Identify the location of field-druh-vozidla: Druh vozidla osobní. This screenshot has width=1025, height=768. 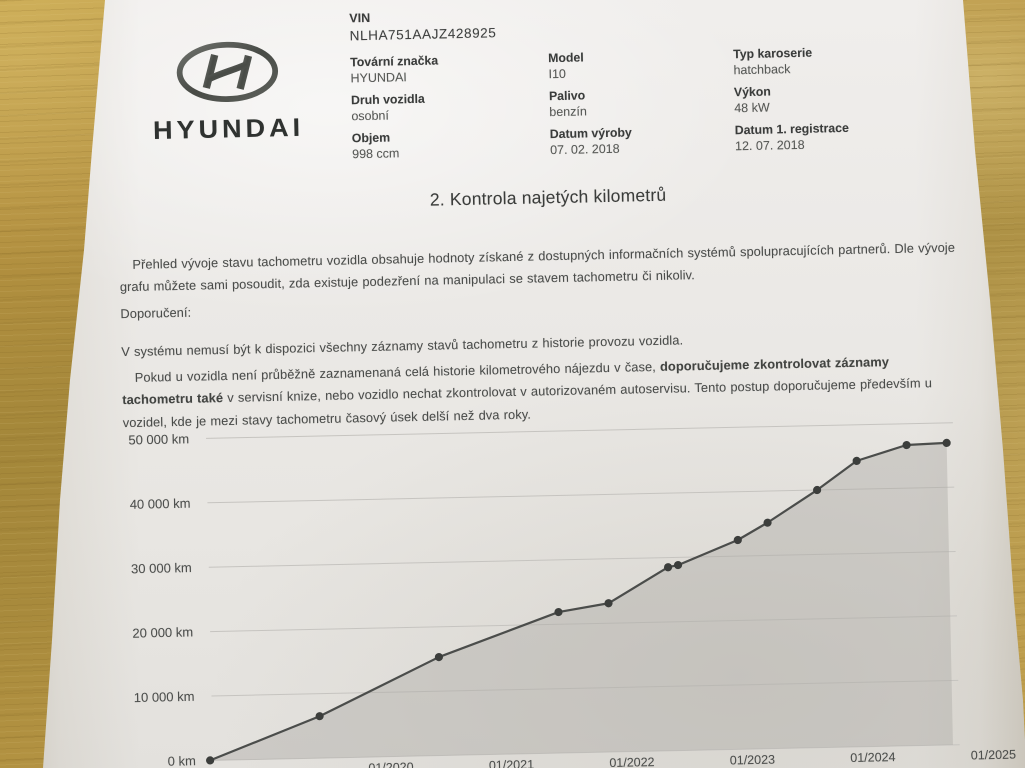
(450, 106).